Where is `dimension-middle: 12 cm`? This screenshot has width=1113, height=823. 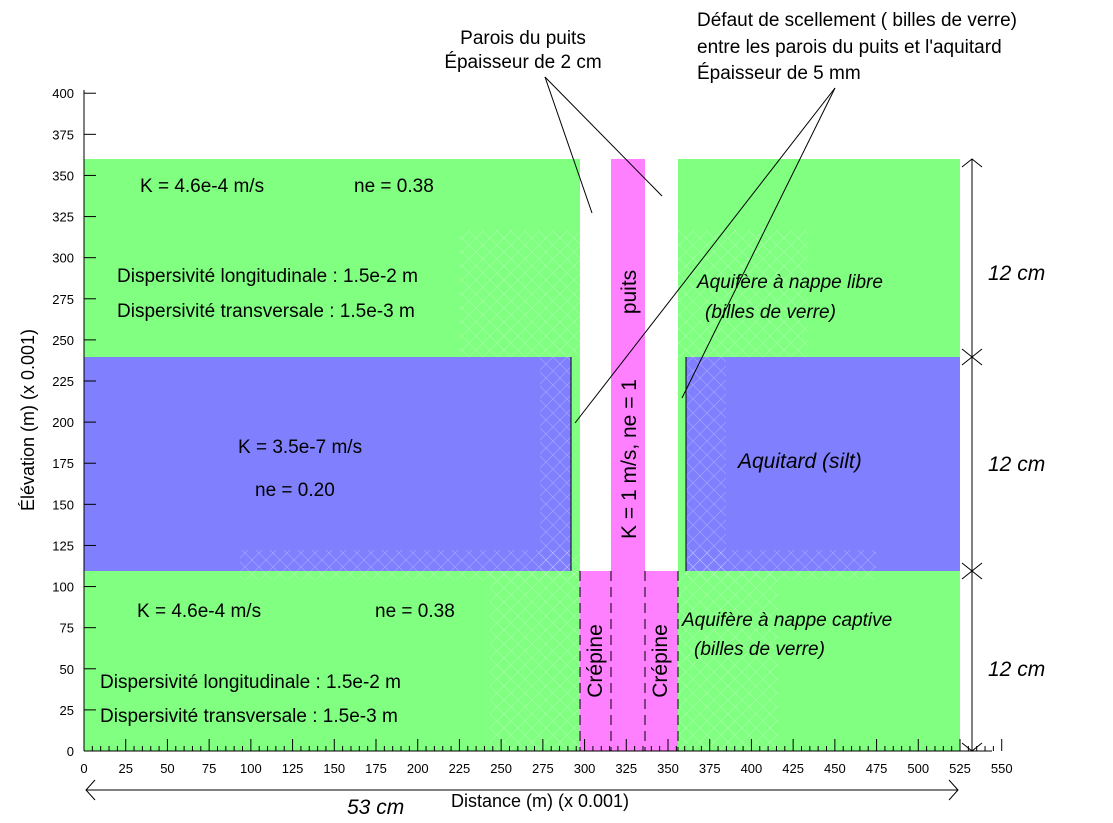 dimension-middle: 12 cm is located at coordinates (1016, 464).